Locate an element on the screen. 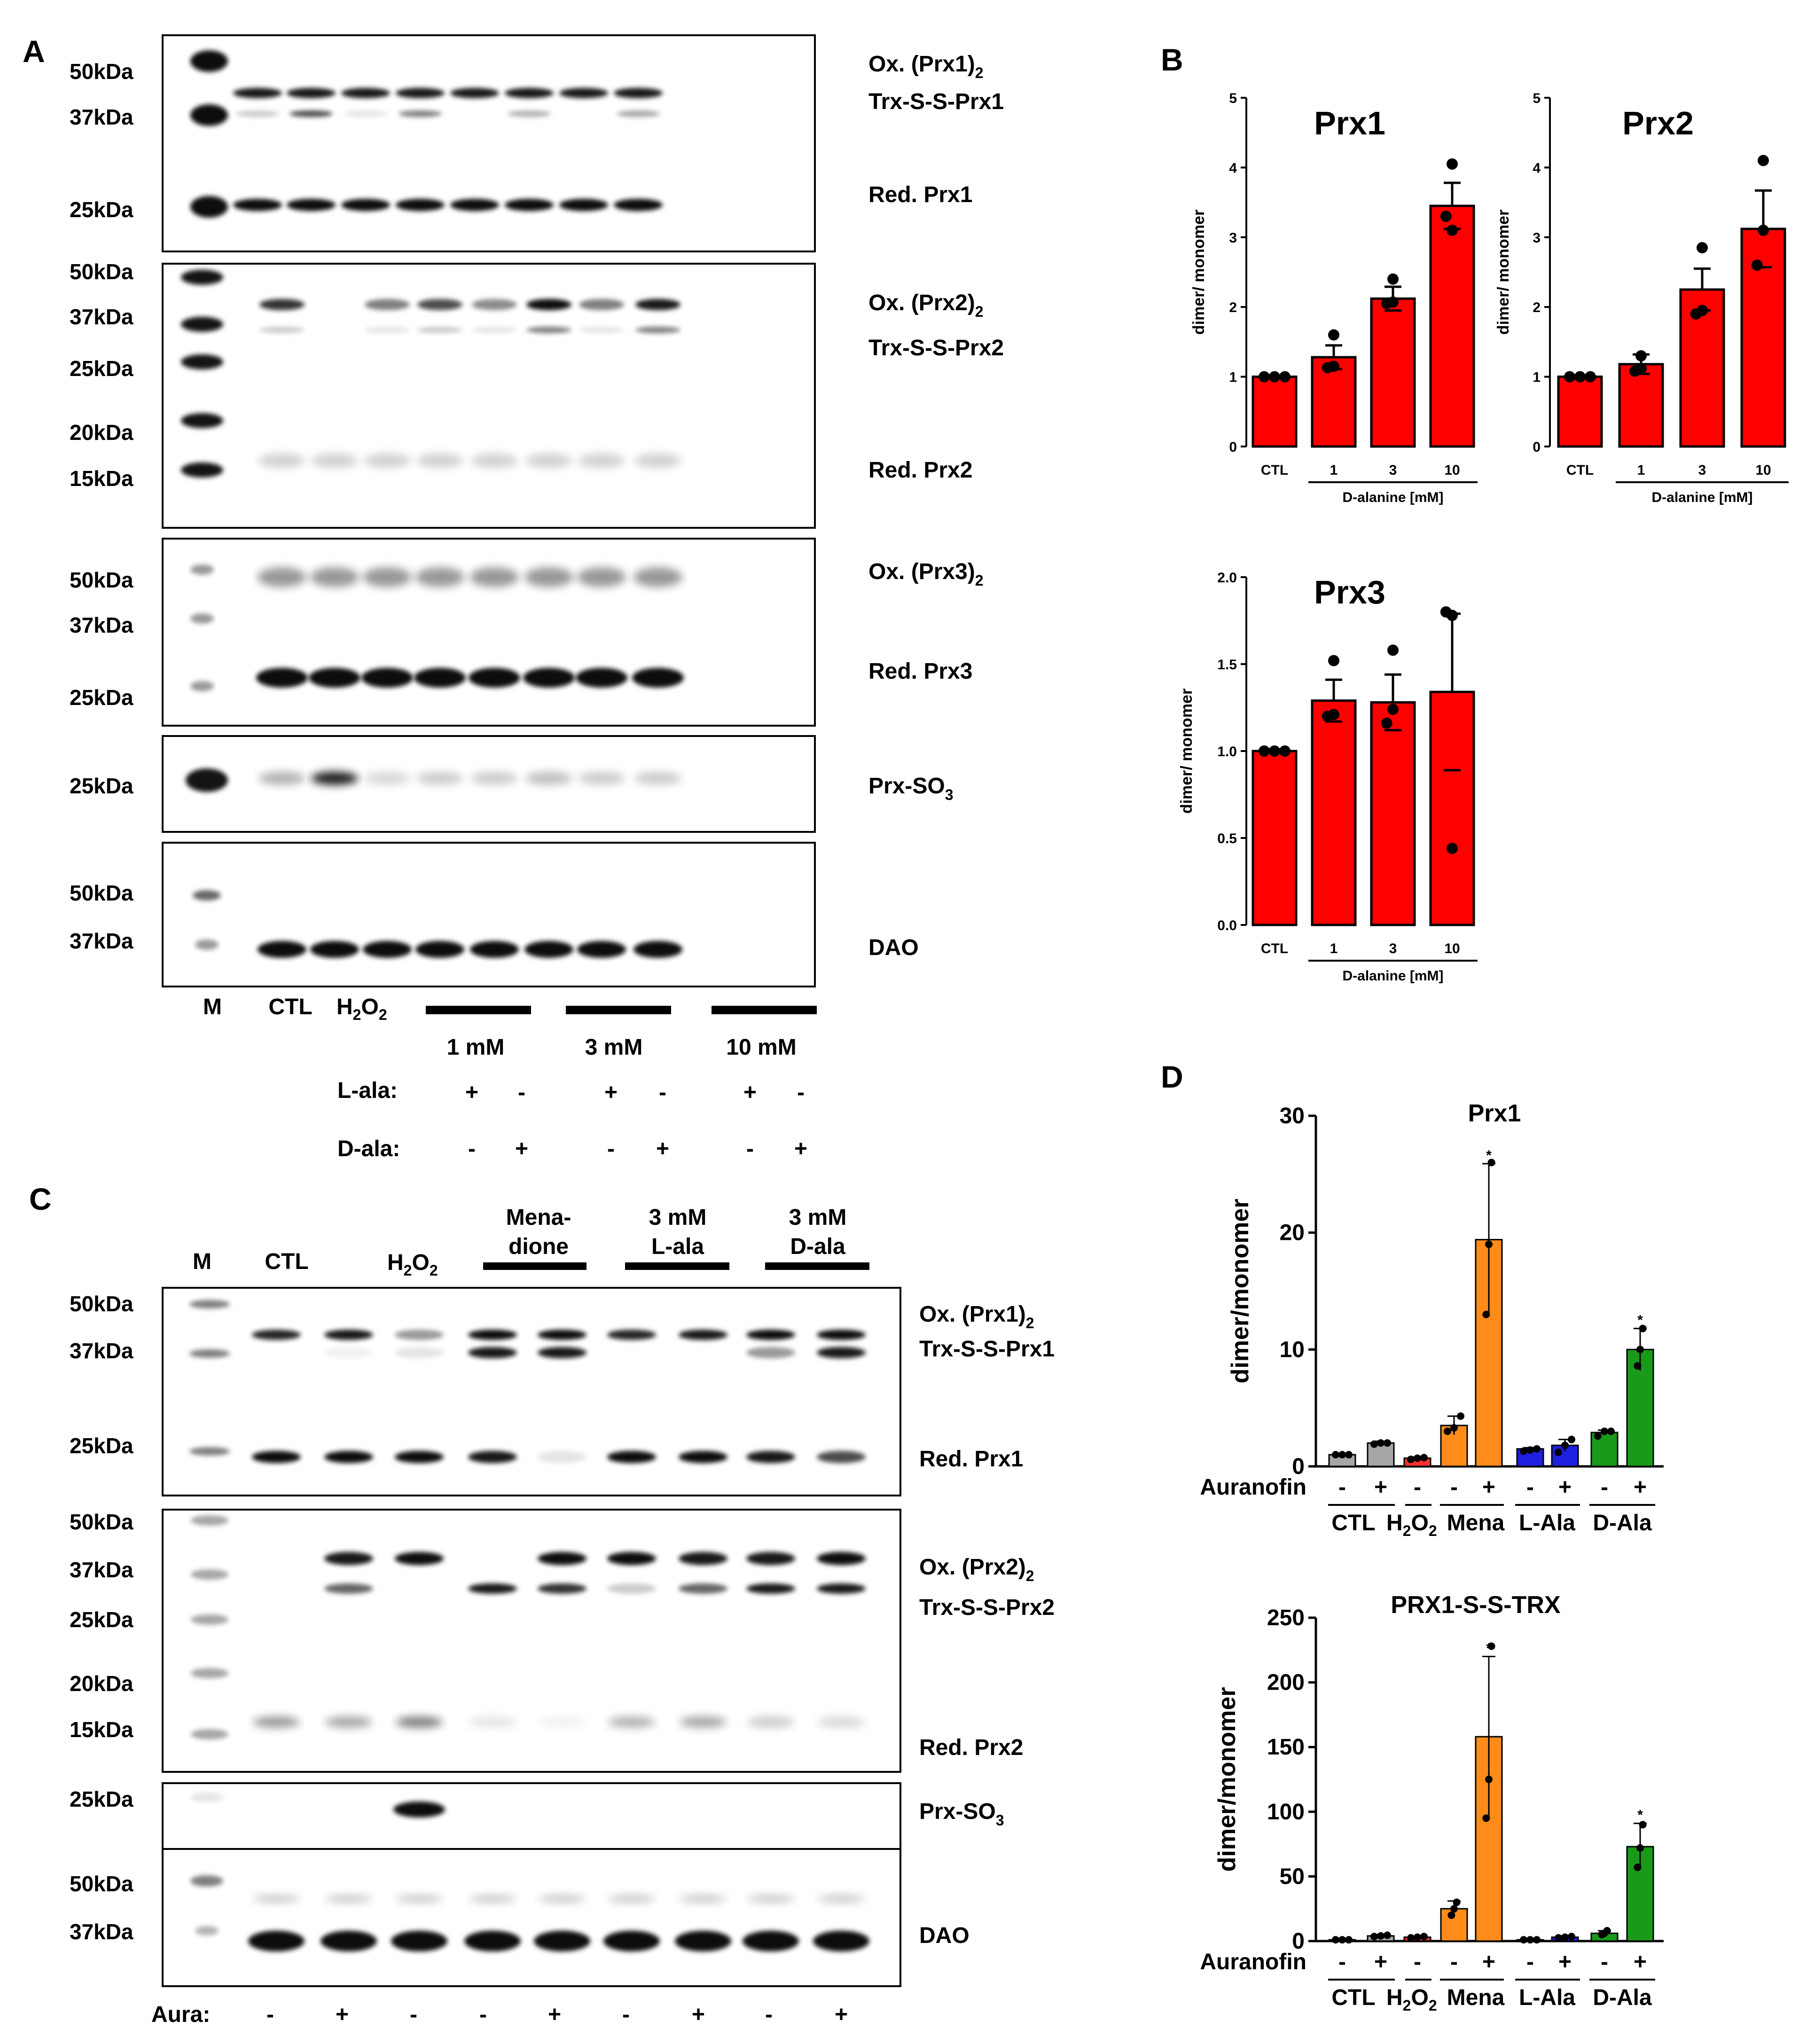 This screenshot has height=2044, width=1799. aura-sign: + is located at coordinates (698, 2015).